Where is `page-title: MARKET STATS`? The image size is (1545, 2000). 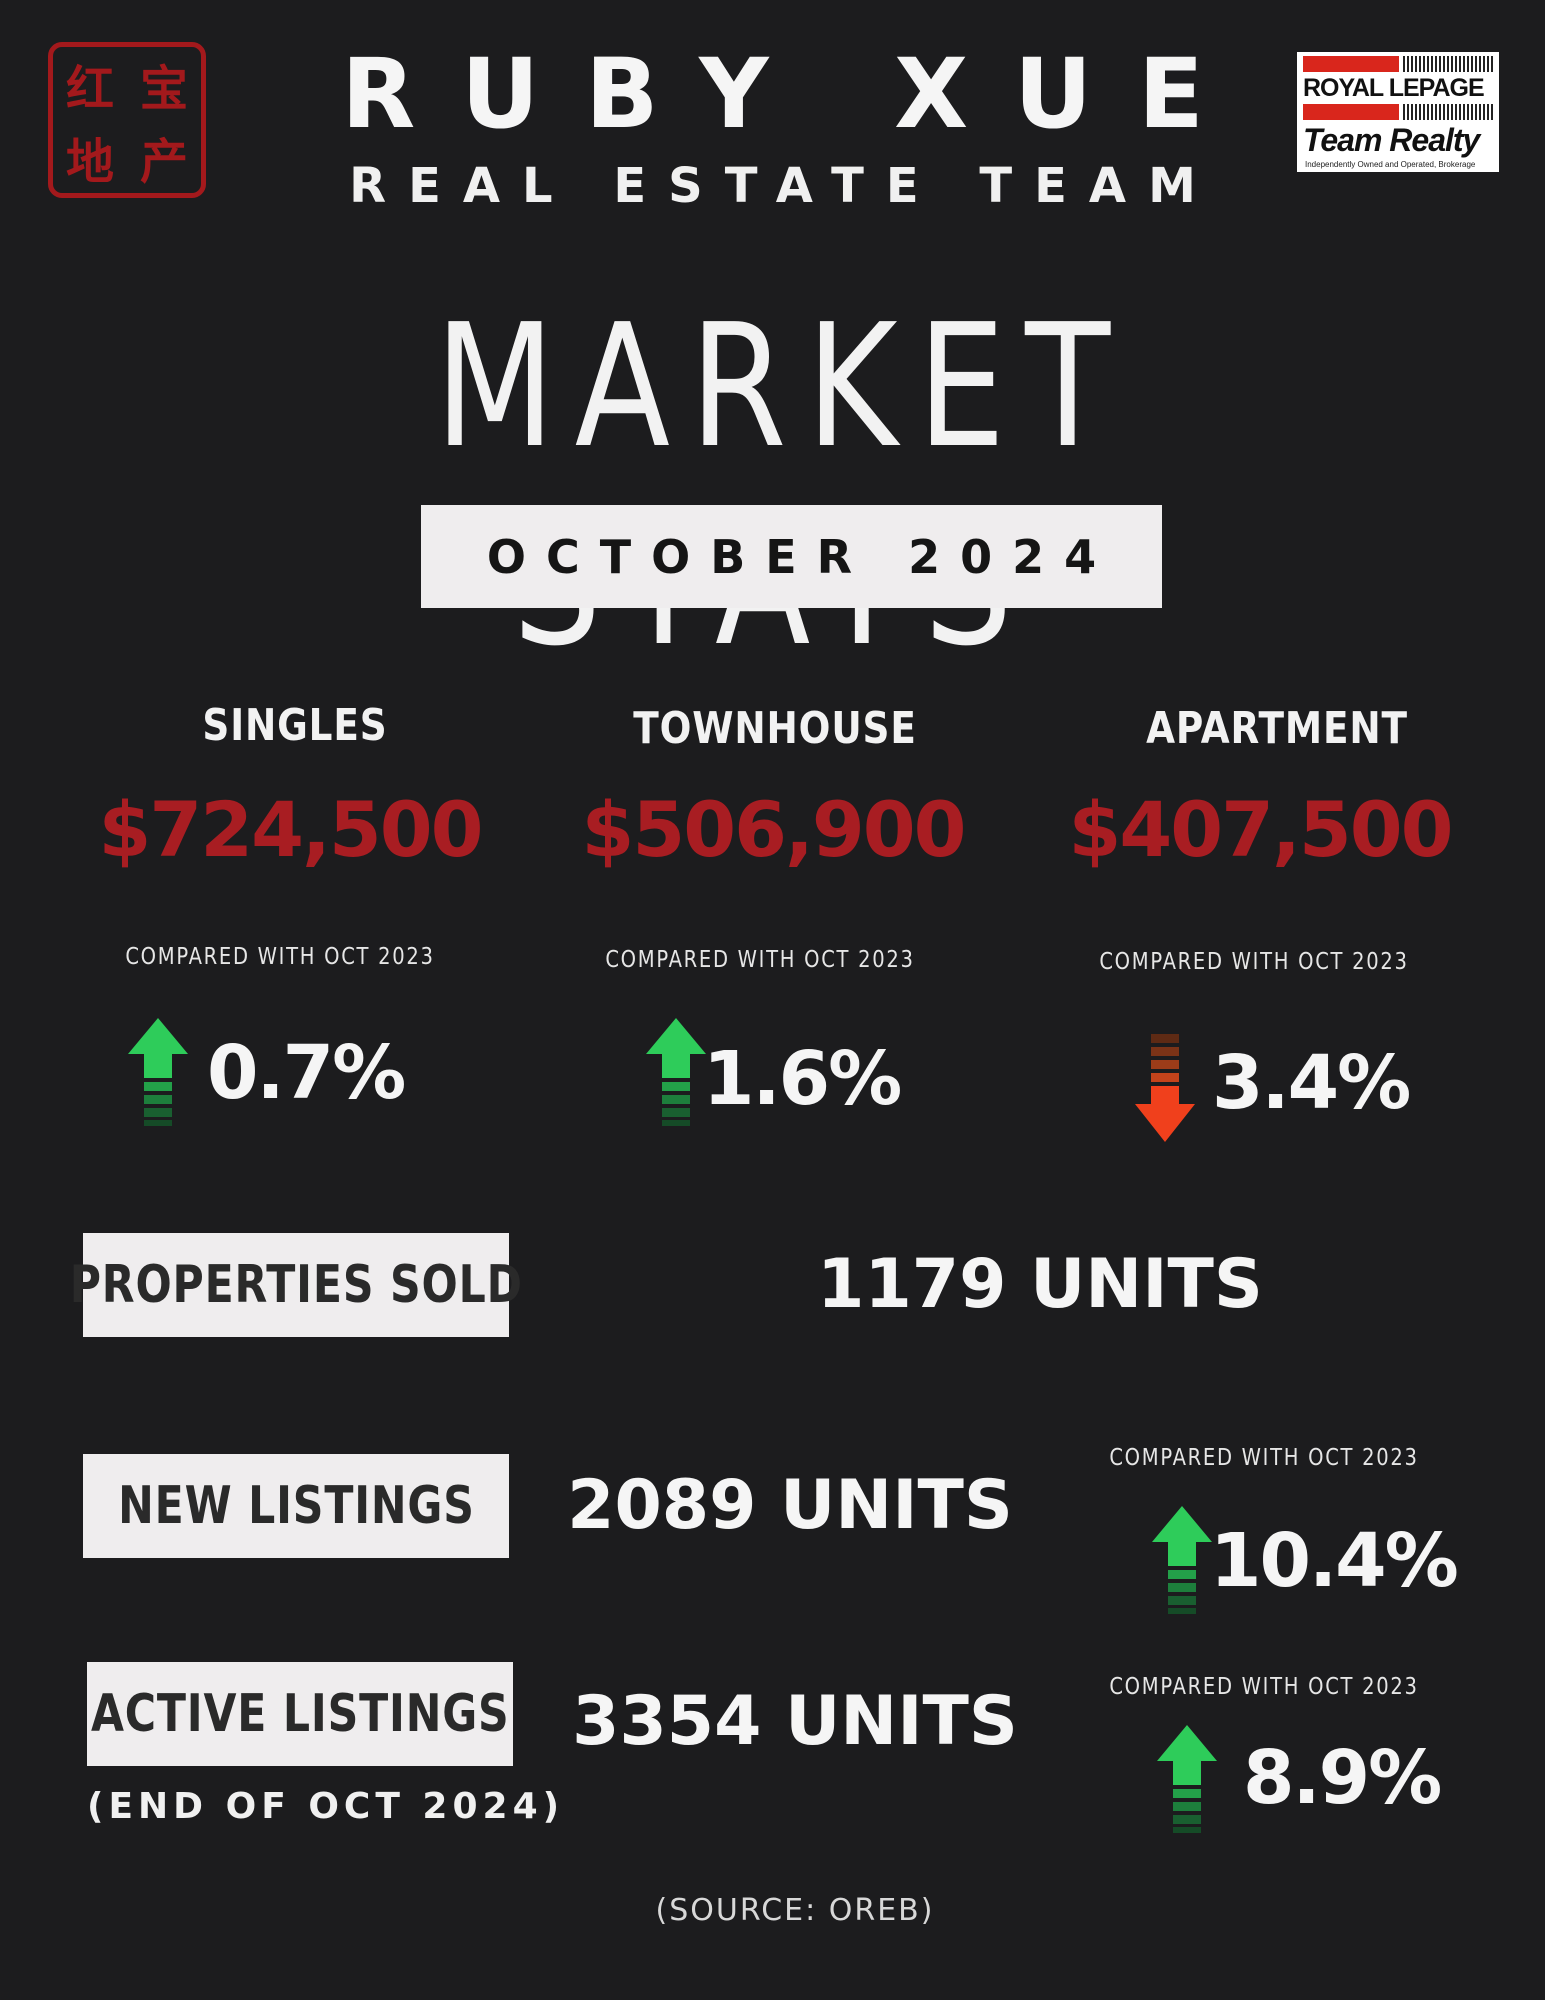 page-title: MARKET STATS is located at coordinates (782, 486).